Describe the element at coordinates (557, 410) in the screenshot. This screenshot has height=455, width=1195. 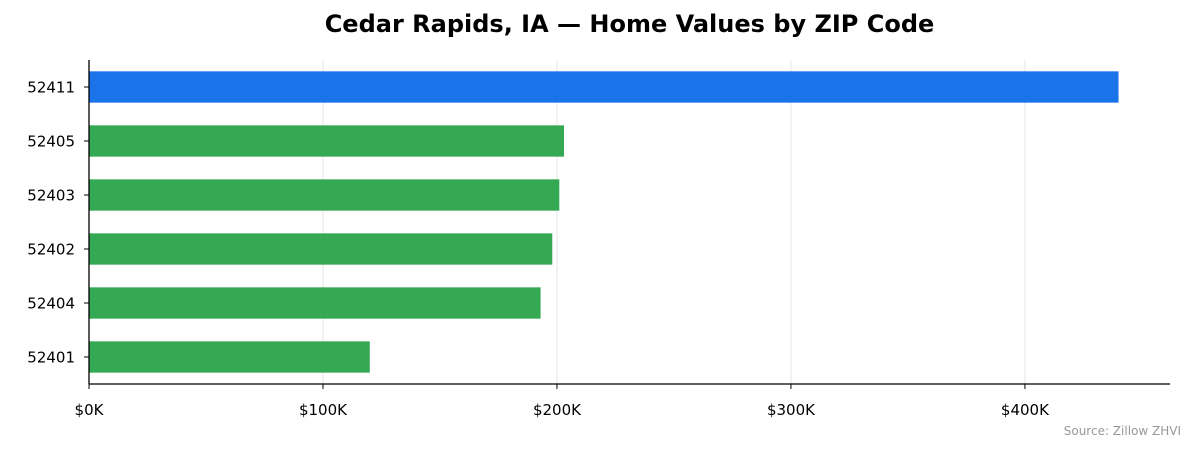
I see `x-tick-label: $200K` at that location.